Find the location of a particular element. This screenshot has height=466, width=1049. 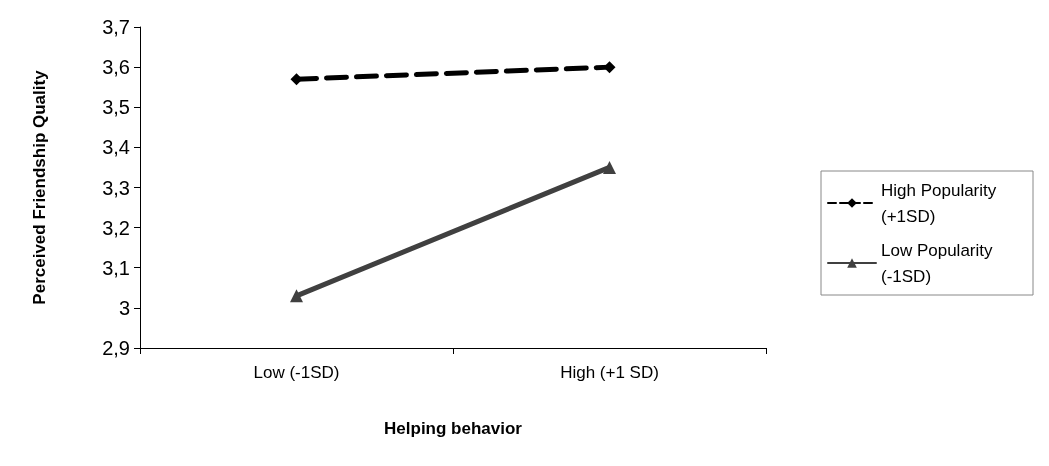

legend-label: High Popularity (+1SD) is located at coordinates (941, 203).